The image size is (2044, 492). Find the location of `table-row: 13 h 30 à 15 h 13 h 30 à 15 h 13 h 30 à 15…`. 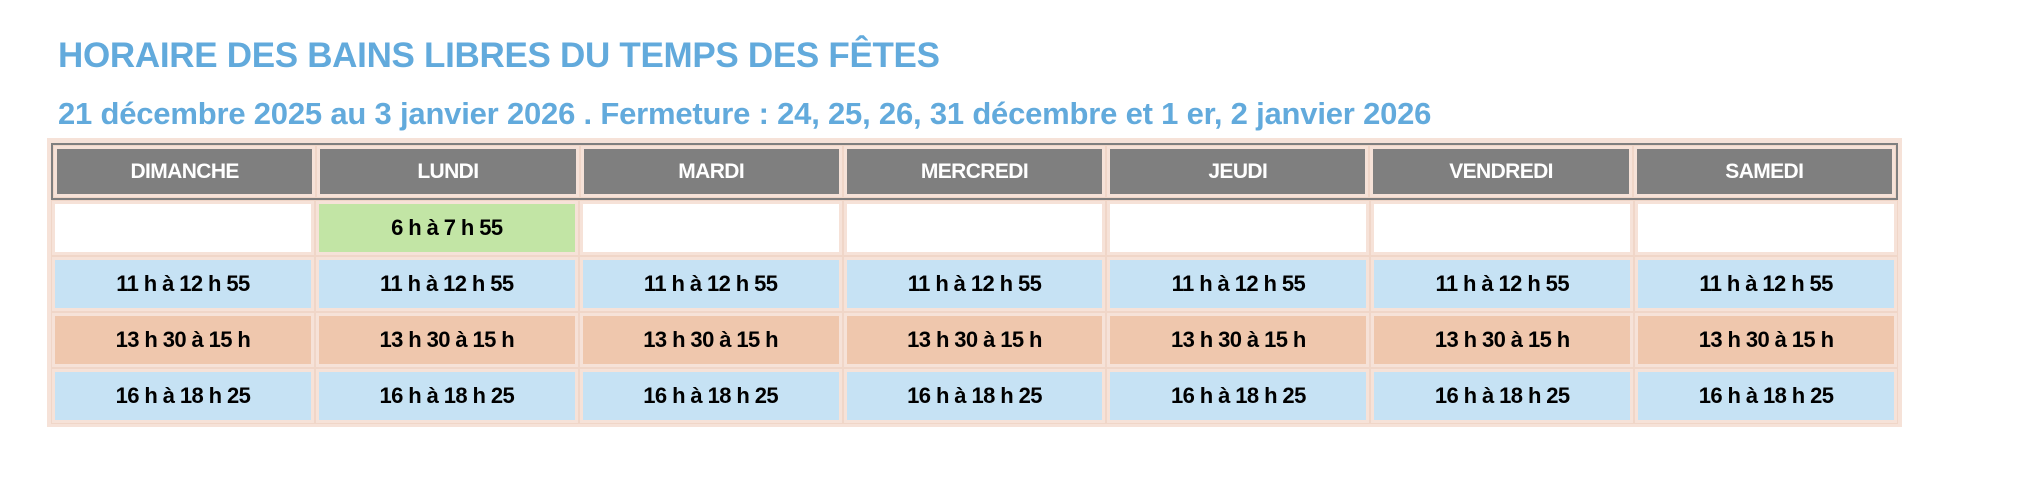

table-row: 13 h 30 à 15 h 13 h 30 à 15 h 13 h 30 à 15… is located at coordinates (975, 340).